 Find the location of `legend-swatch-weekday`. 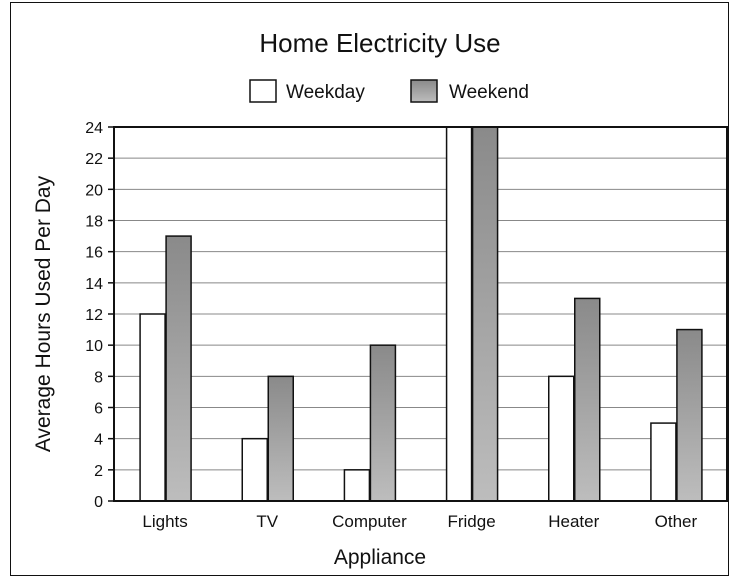

legend-swatch-weekday is located at coordinates (263, 91).